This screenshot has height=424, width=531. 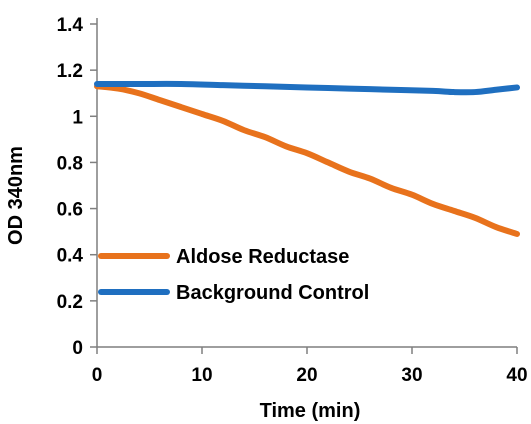 I want to click on y-tick-label: 0.2, so click(x=70, y=302).